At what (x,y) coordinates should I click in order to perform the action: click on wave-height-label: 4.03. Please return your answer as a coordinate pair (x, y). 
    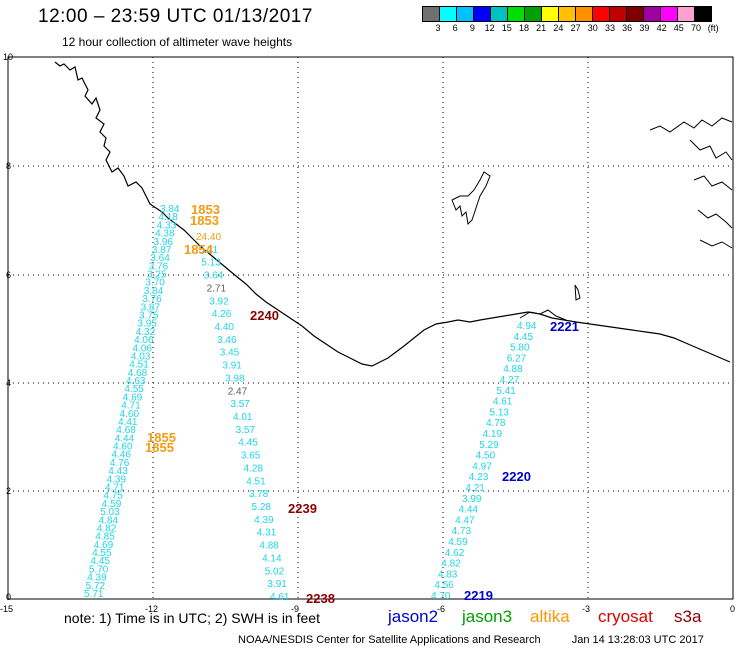
    Looking at the image, I should click on (141, 356).